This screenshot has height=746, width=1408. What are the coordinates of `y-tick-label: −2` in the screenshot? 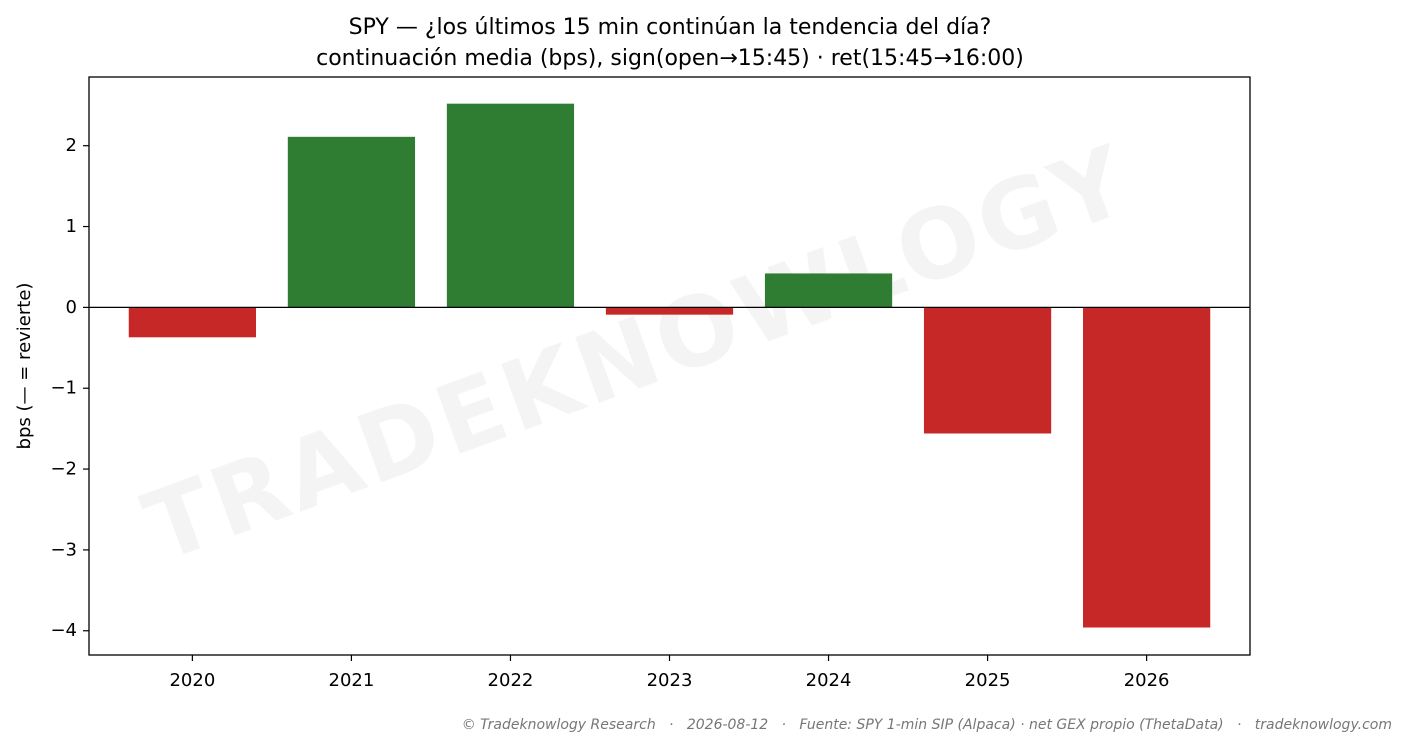 It's located at (63, 469).